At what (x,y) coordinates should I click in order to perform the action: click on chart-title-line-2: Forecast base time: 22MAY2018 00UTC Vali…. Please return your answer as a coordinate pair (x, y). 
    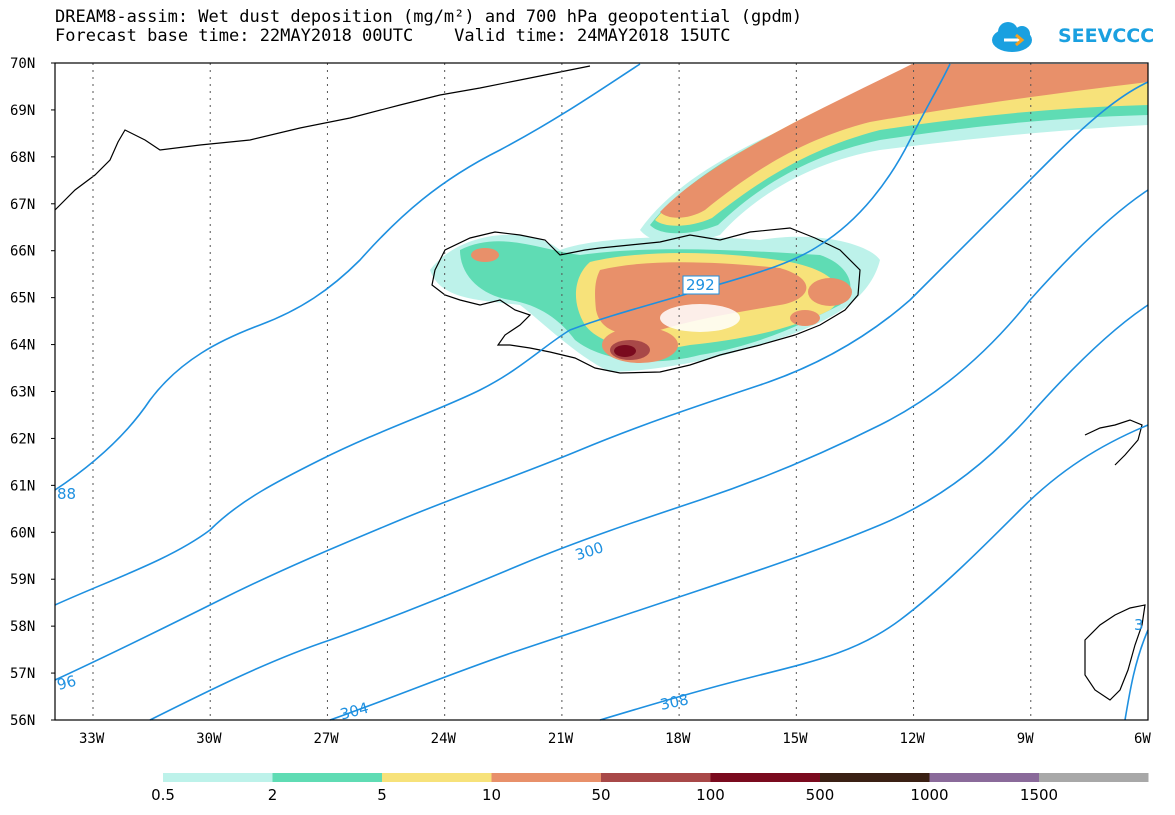
    Looking at the image, I should click on (393, 36).